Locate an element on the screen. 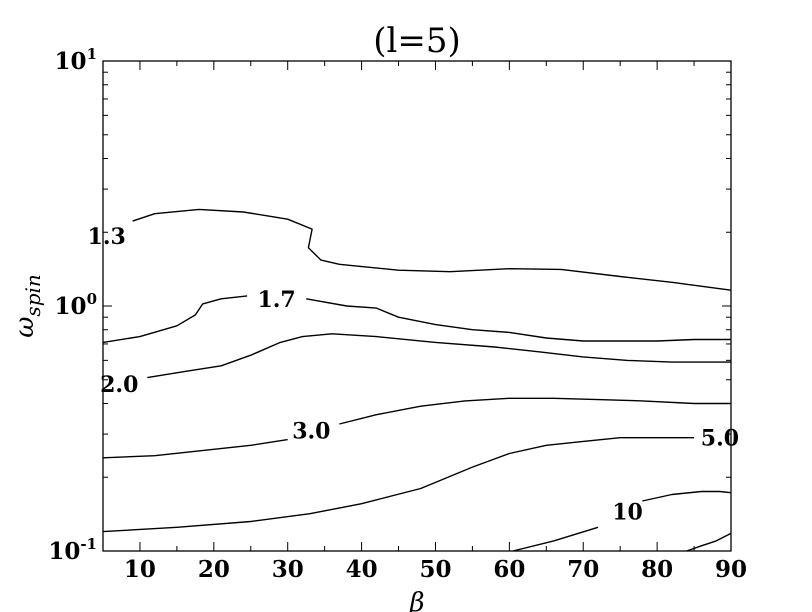 This screenshot has width=812, height=612. x-tick-label: 50 is located at coordinates (435, 569).